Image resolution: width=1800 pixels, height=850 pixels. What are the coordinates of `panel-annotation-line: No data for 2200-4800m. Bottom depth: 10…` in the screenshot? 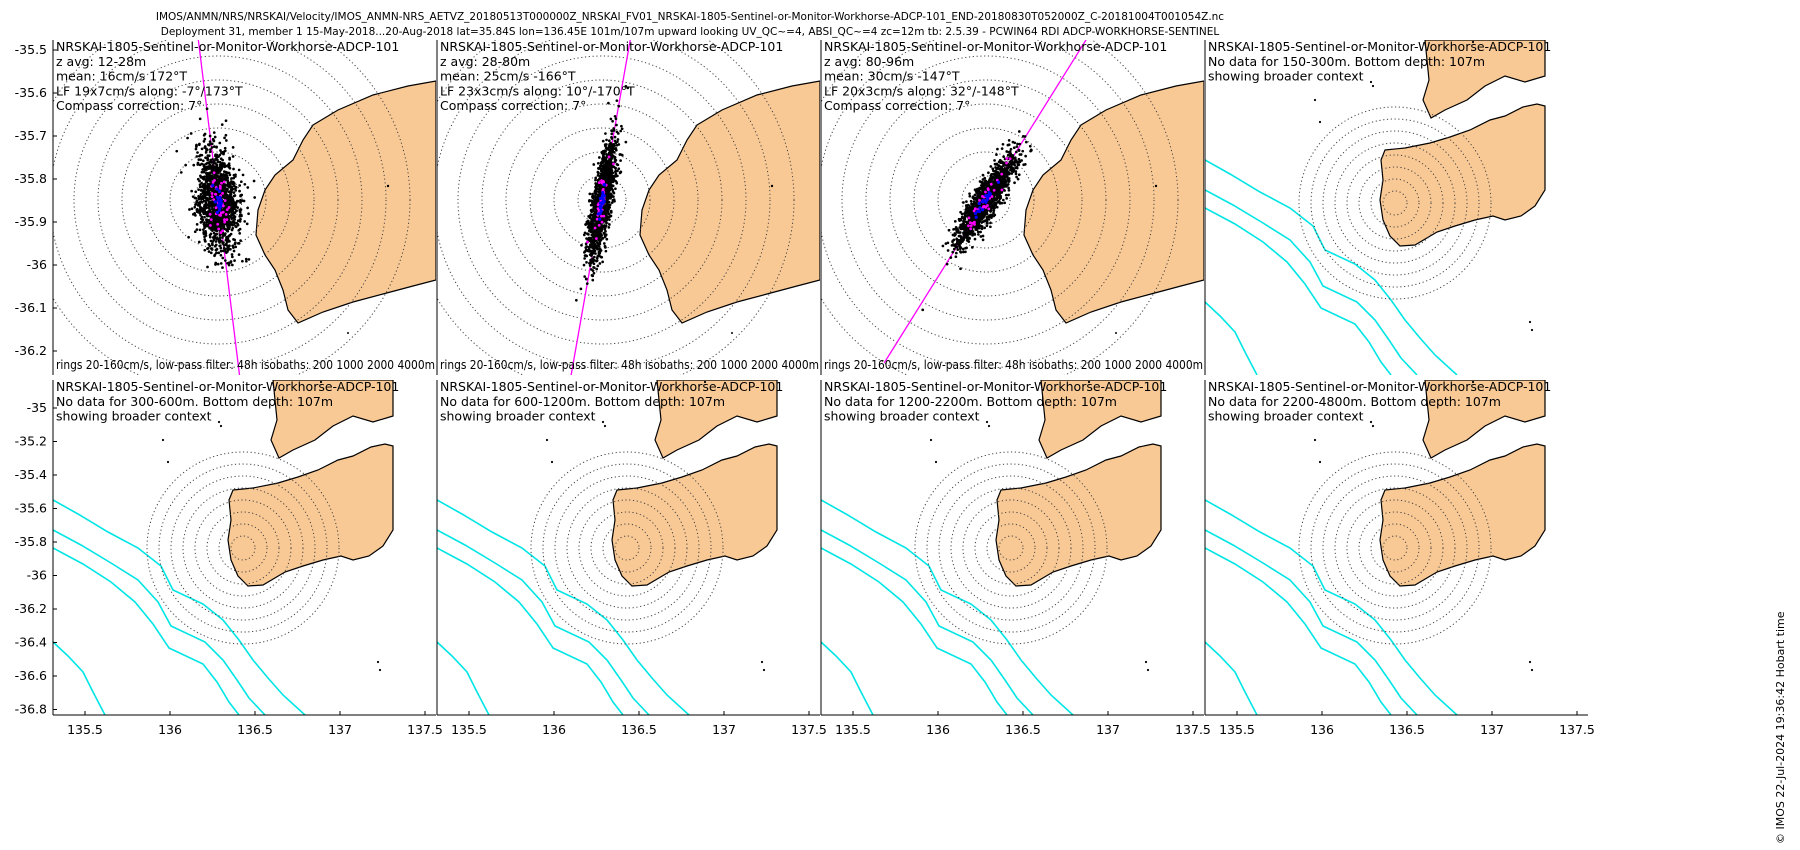 It's located at (1354, 401).